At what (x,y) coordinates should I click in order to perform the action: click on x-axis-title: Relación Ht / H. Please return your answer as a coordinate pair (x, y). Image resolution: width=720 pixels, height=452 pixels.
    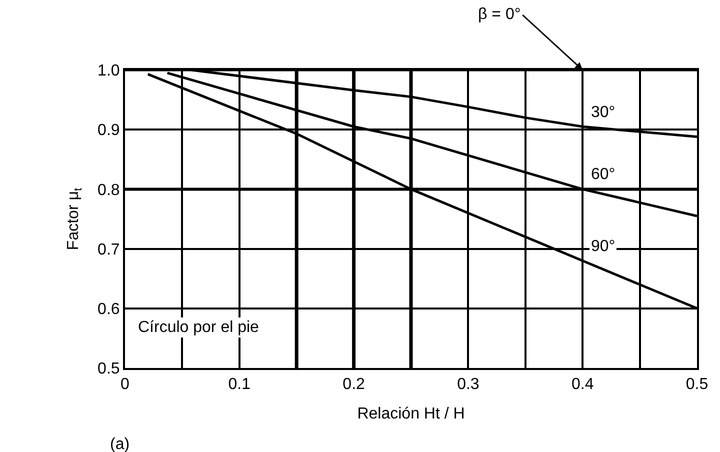
    Looking at the image, I should click on (411, 413).